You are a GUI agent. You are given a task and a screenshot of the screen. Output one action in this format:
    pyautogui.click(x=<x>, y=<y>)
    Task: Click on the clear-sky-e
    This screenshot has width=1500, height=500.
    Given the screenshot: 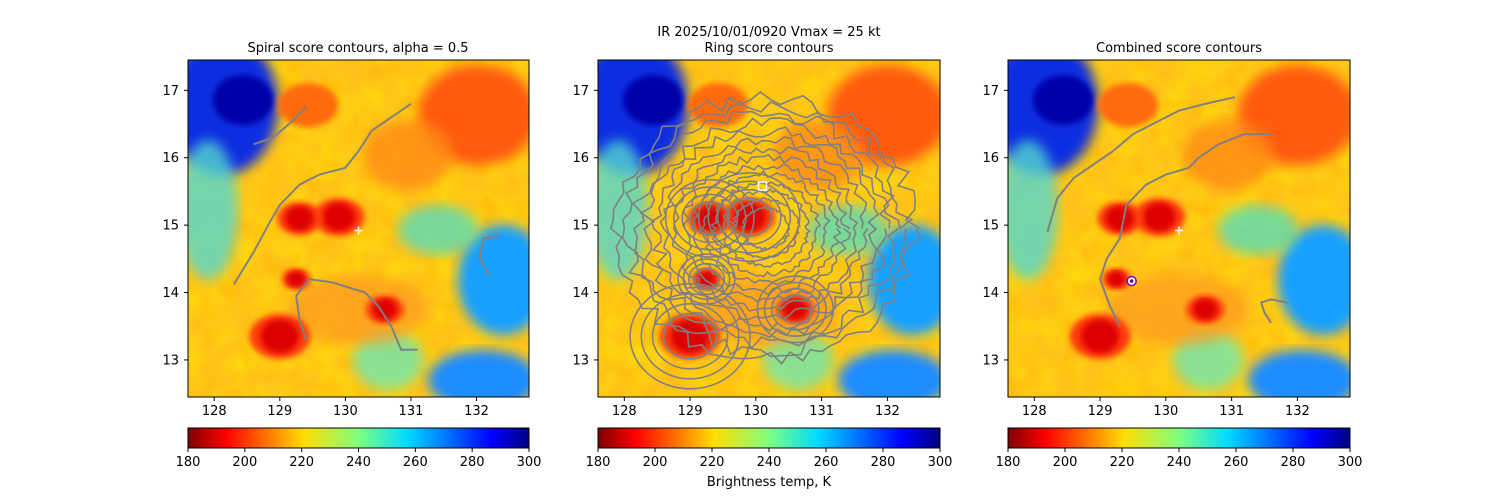 What is the action you would take?
    pyautogui.click(x=1314, y=280)
    